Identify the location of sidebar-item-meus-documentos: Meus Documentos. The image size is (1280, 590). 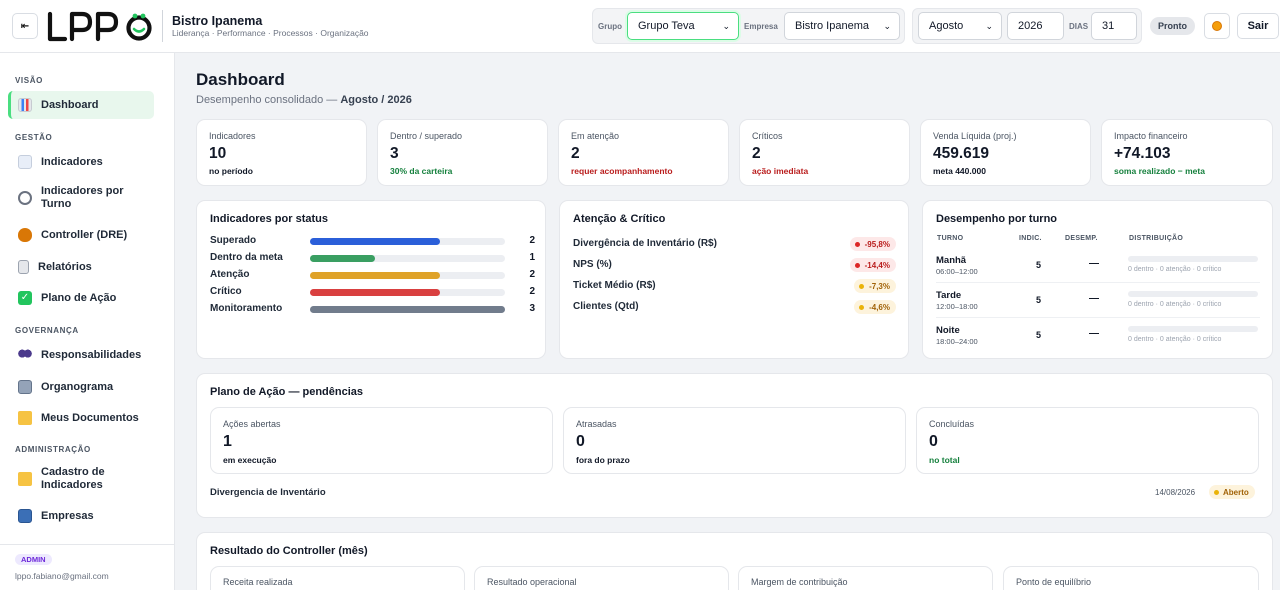
(81, 418).